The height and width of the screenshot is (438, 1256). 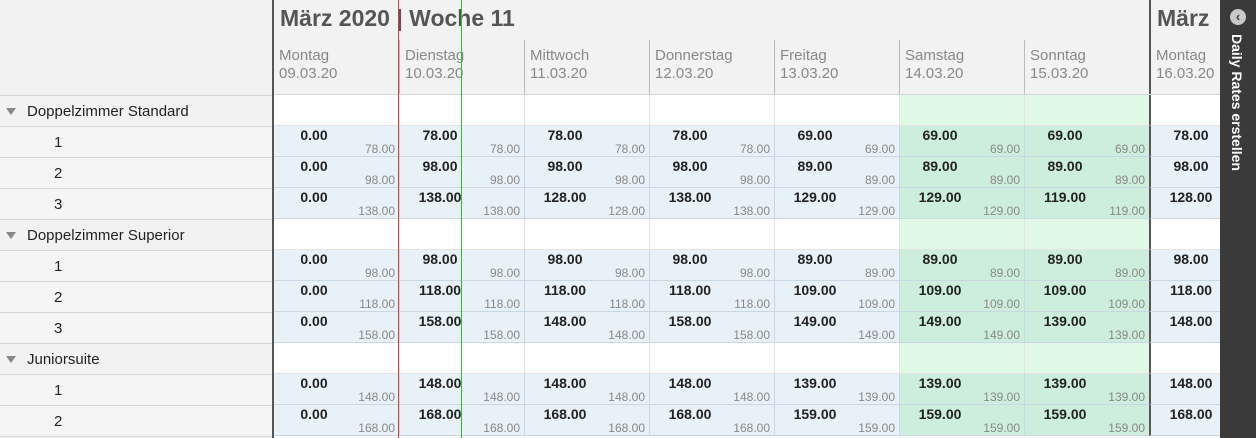 What do you see at coordinates (627, 304) in the screenshot?
I see `base-rate-value: 118.00` at bounding box center [627, 304].